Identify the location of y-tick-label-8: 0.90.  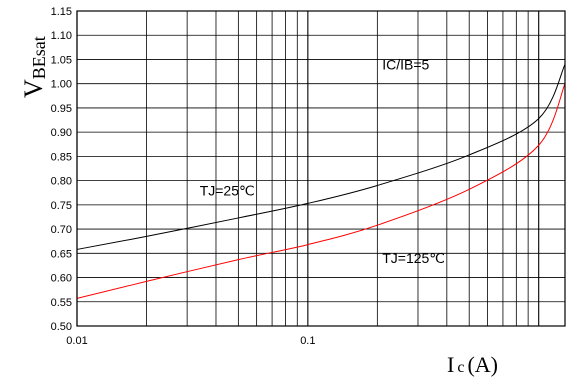
(61, 133).